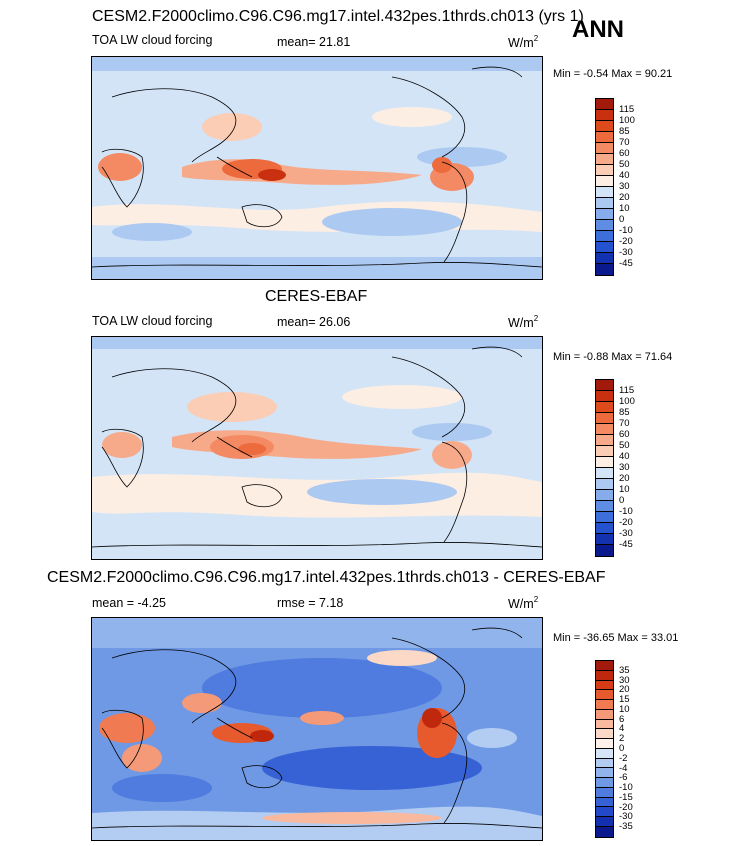  Describe the element at coordinates (626, 827) in the screenshot. I see `panel-3-colorbar-tick-label: -35` at that location.